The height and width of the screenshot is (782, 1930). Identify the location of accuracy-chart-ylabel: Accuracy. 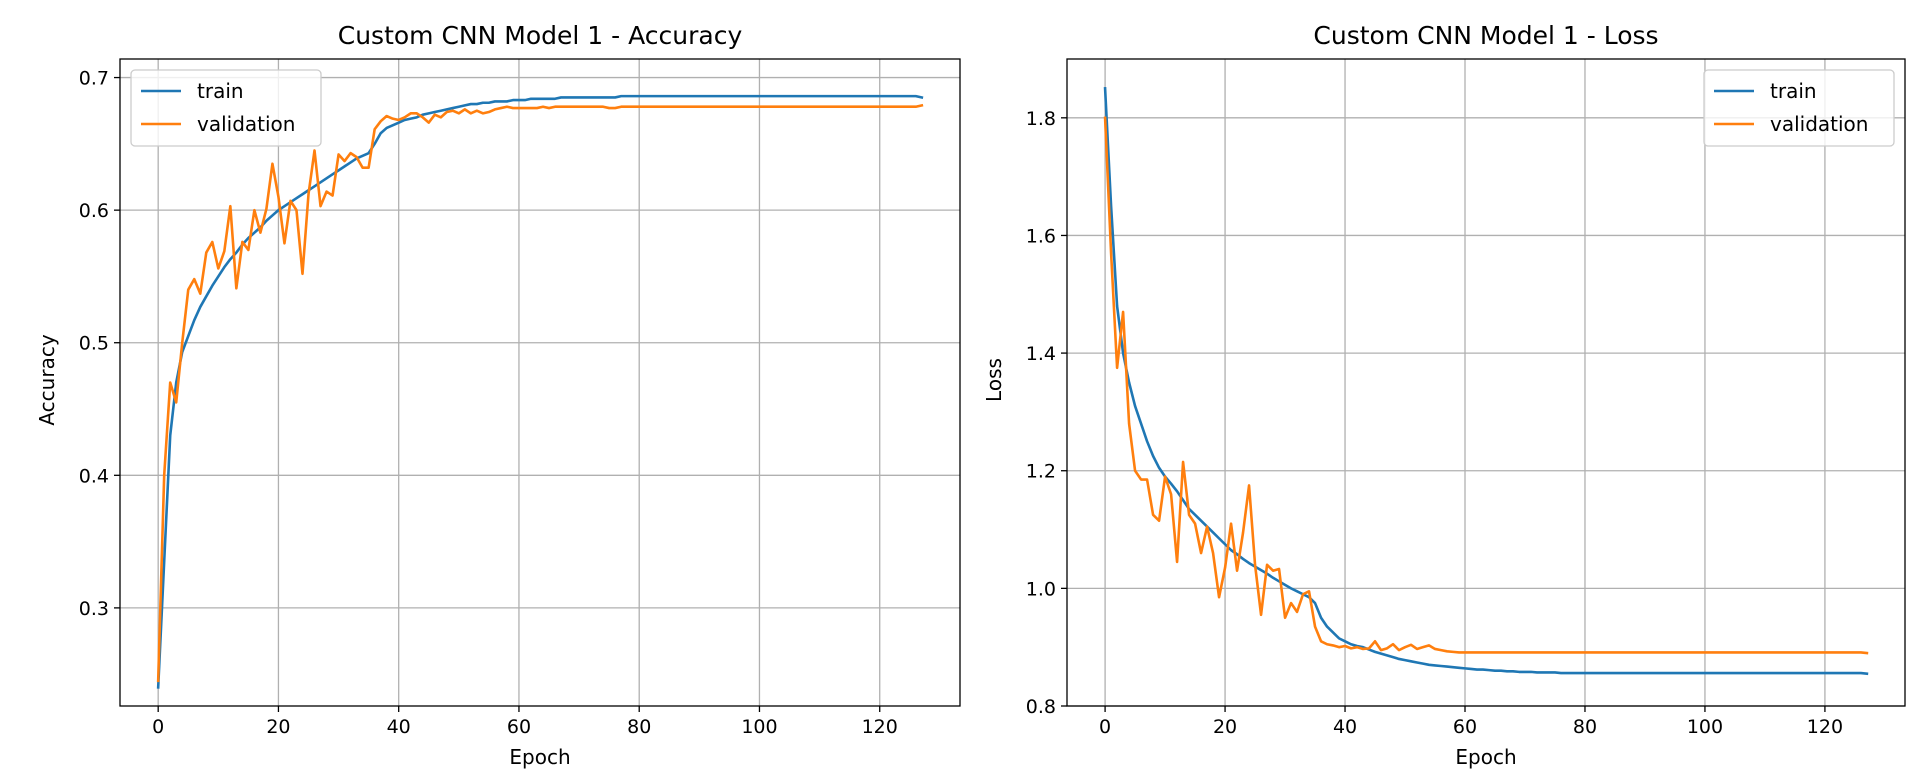
(47, 379).